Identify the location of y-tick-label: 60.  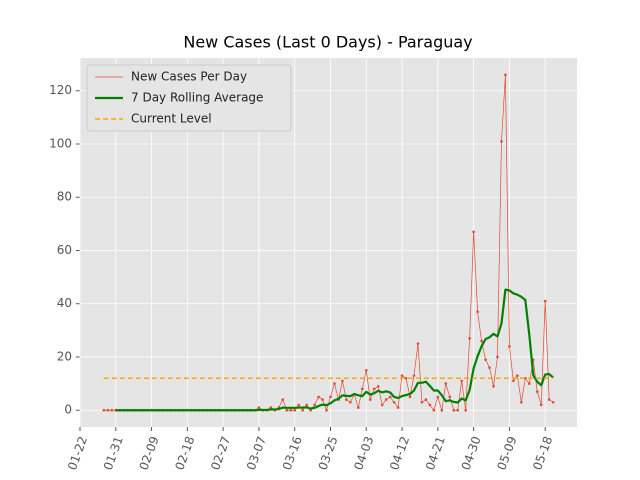
(64, 250).